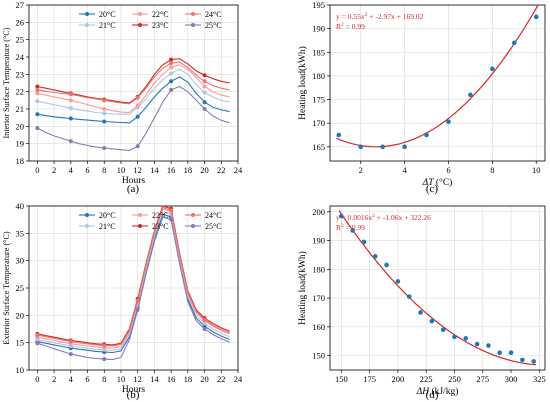 This screenshot has width=550, height=402. I want to click on x-tick-label: 10, so click(536, 170).